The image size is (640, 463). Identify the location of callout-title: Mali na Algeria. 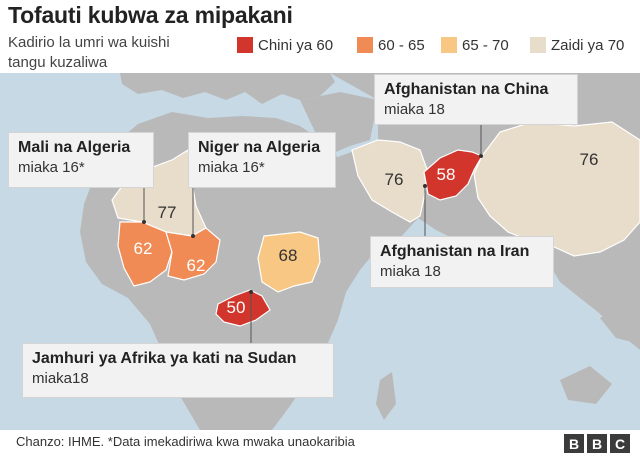
(74, 147).